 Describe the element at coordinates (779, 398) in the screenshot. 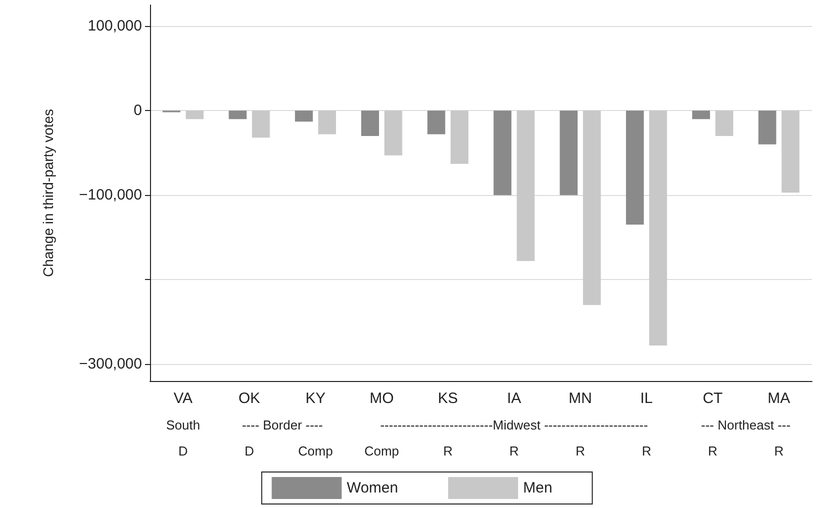

I see `x-tick-label: MA` at that location.